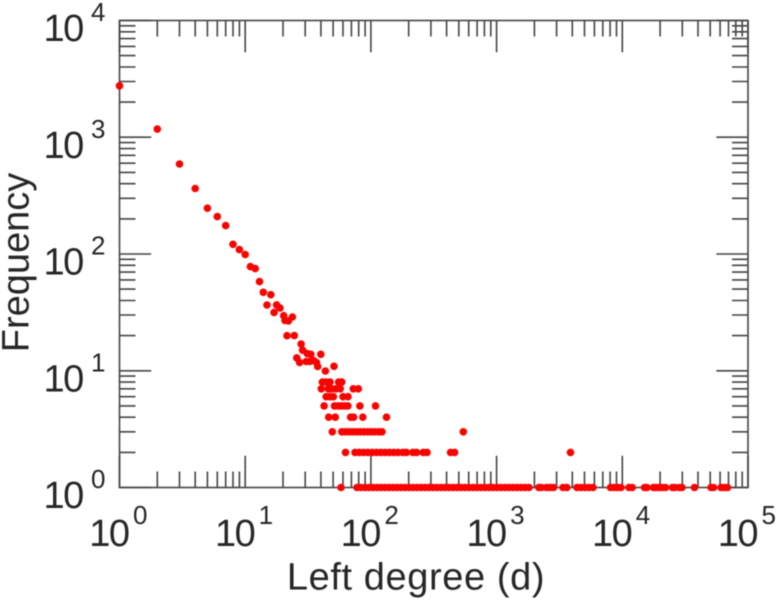 The width and height of the screenshot is (778, 600). Describe the element at coordinates (768, 515) in the screenshot. I see `svg-text: 5` at that location.